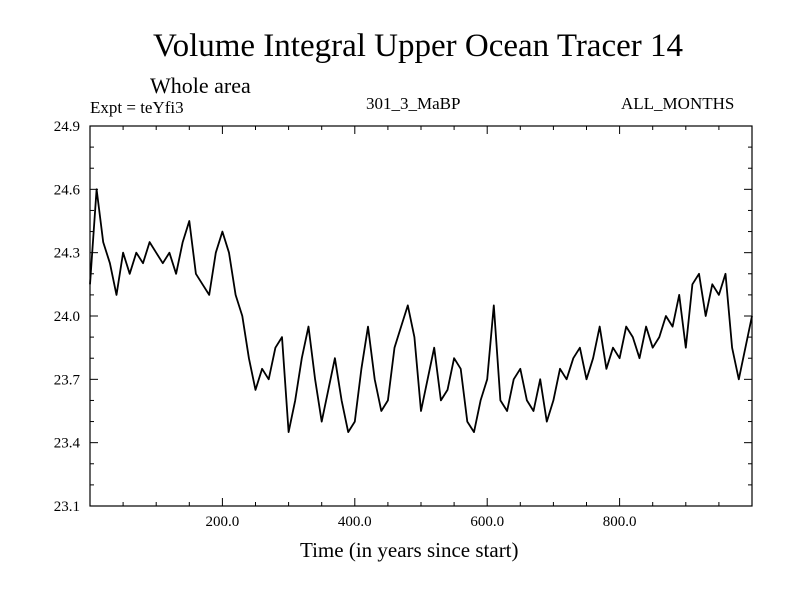 The height and width of the screenshot is (600, 800). I want to click on x-tick-label: 600.0, so click(487, 522).